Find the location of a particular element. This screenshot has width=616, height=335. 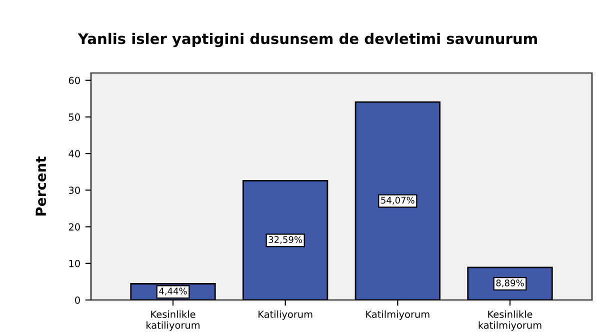

y-tick-label: 50 is located at coordinates (74, 117).